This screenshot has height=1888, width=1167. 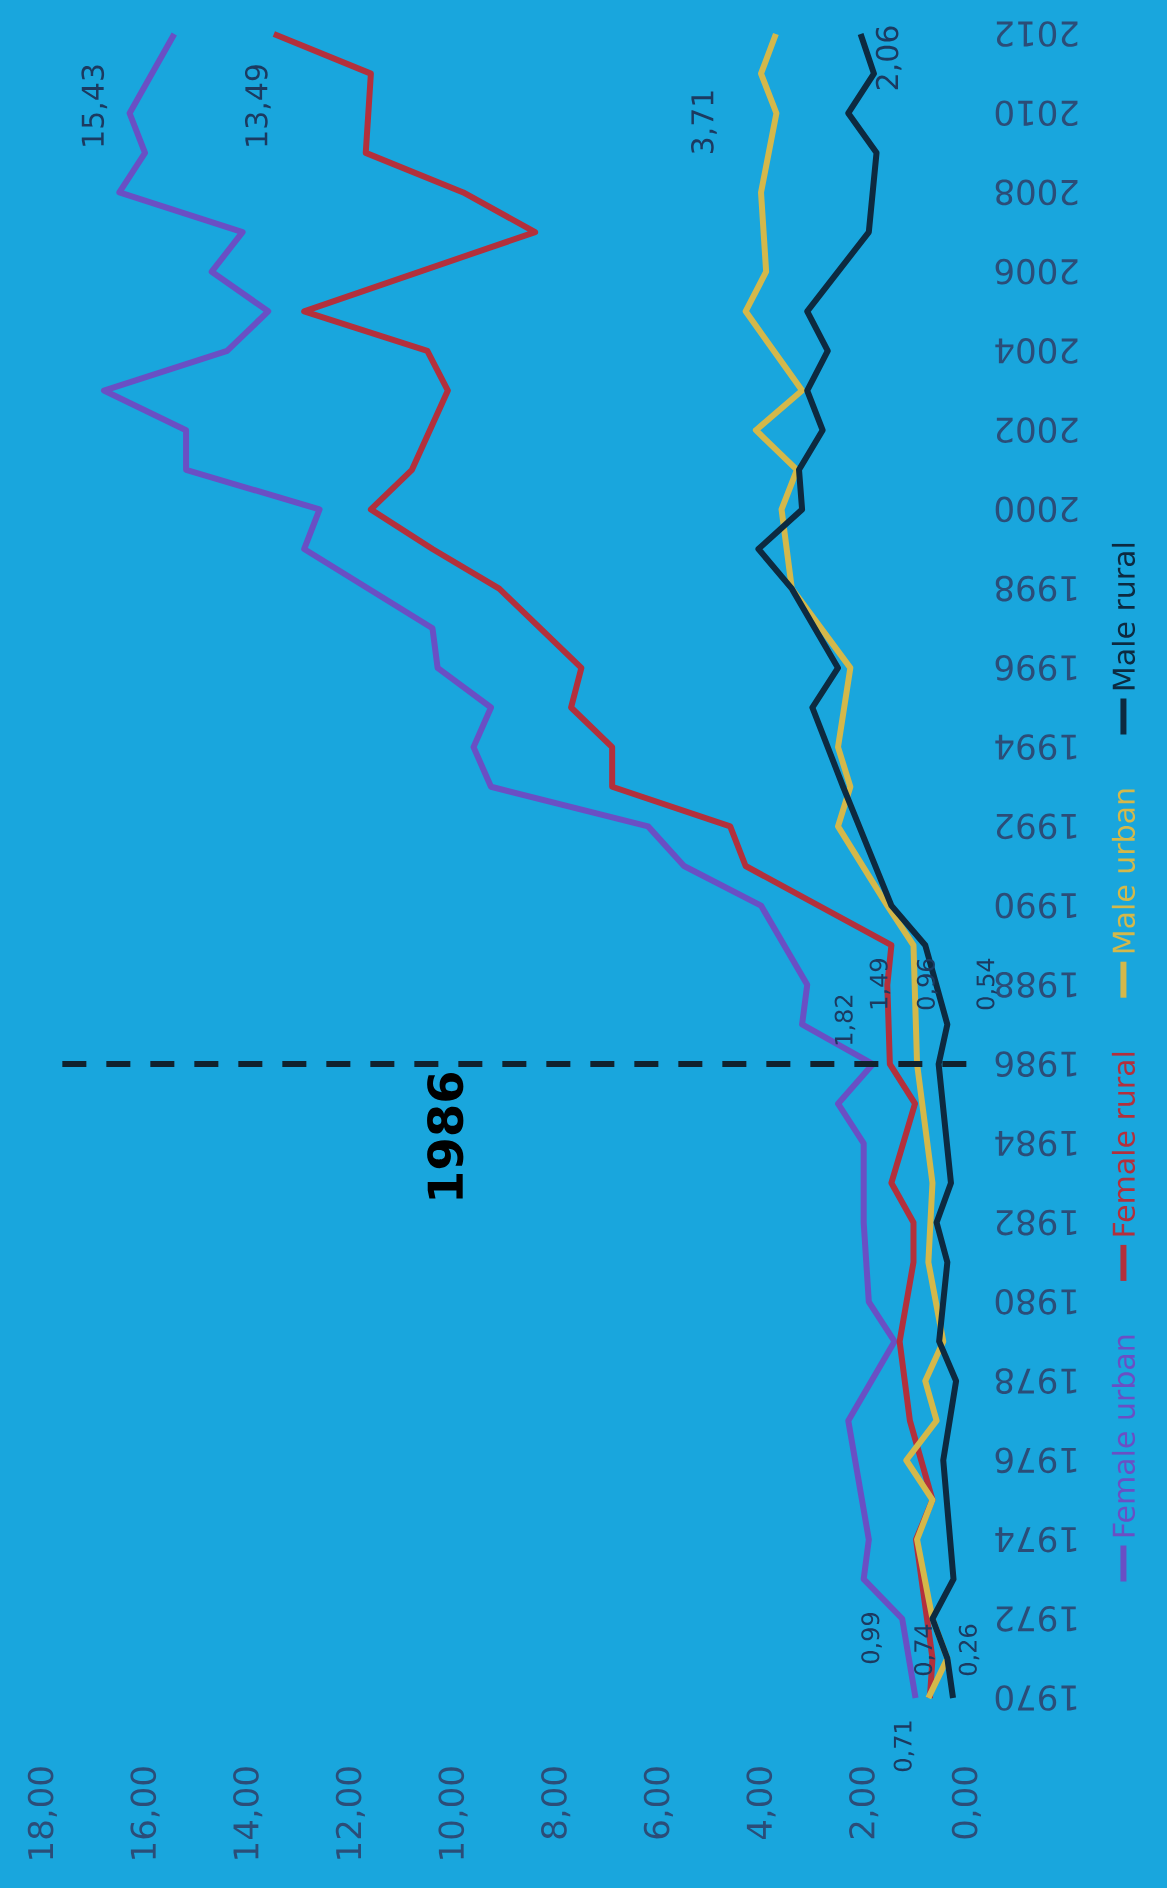 What do you see at coordinates (1036, 826) in the screenshot?
I see `y-tick-label: 1992` at bounding box center [1036, 826].